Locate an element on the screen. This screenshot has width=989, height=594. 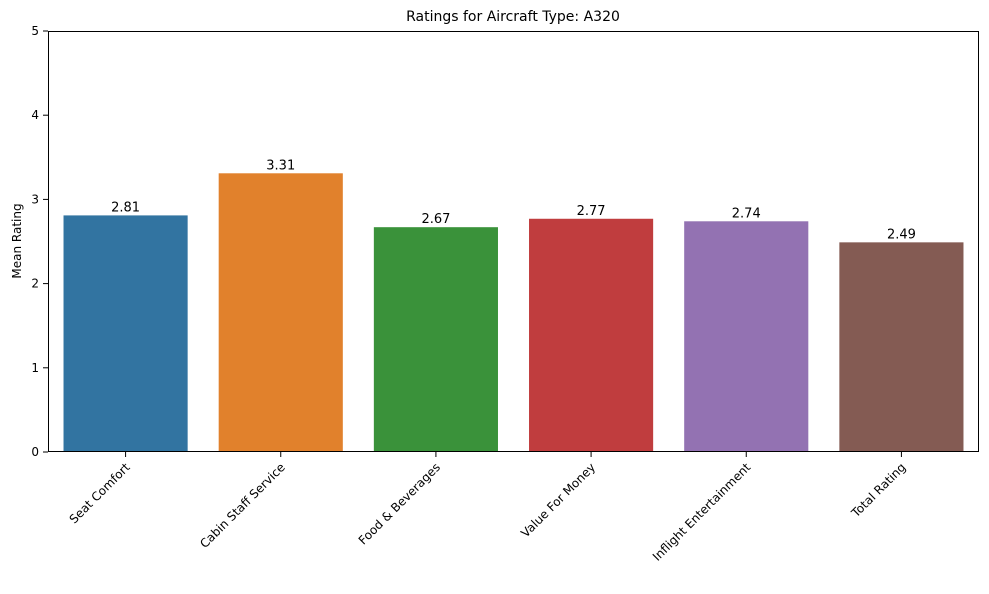
y-tick-label: 5 is located at coordinates (35, 31).